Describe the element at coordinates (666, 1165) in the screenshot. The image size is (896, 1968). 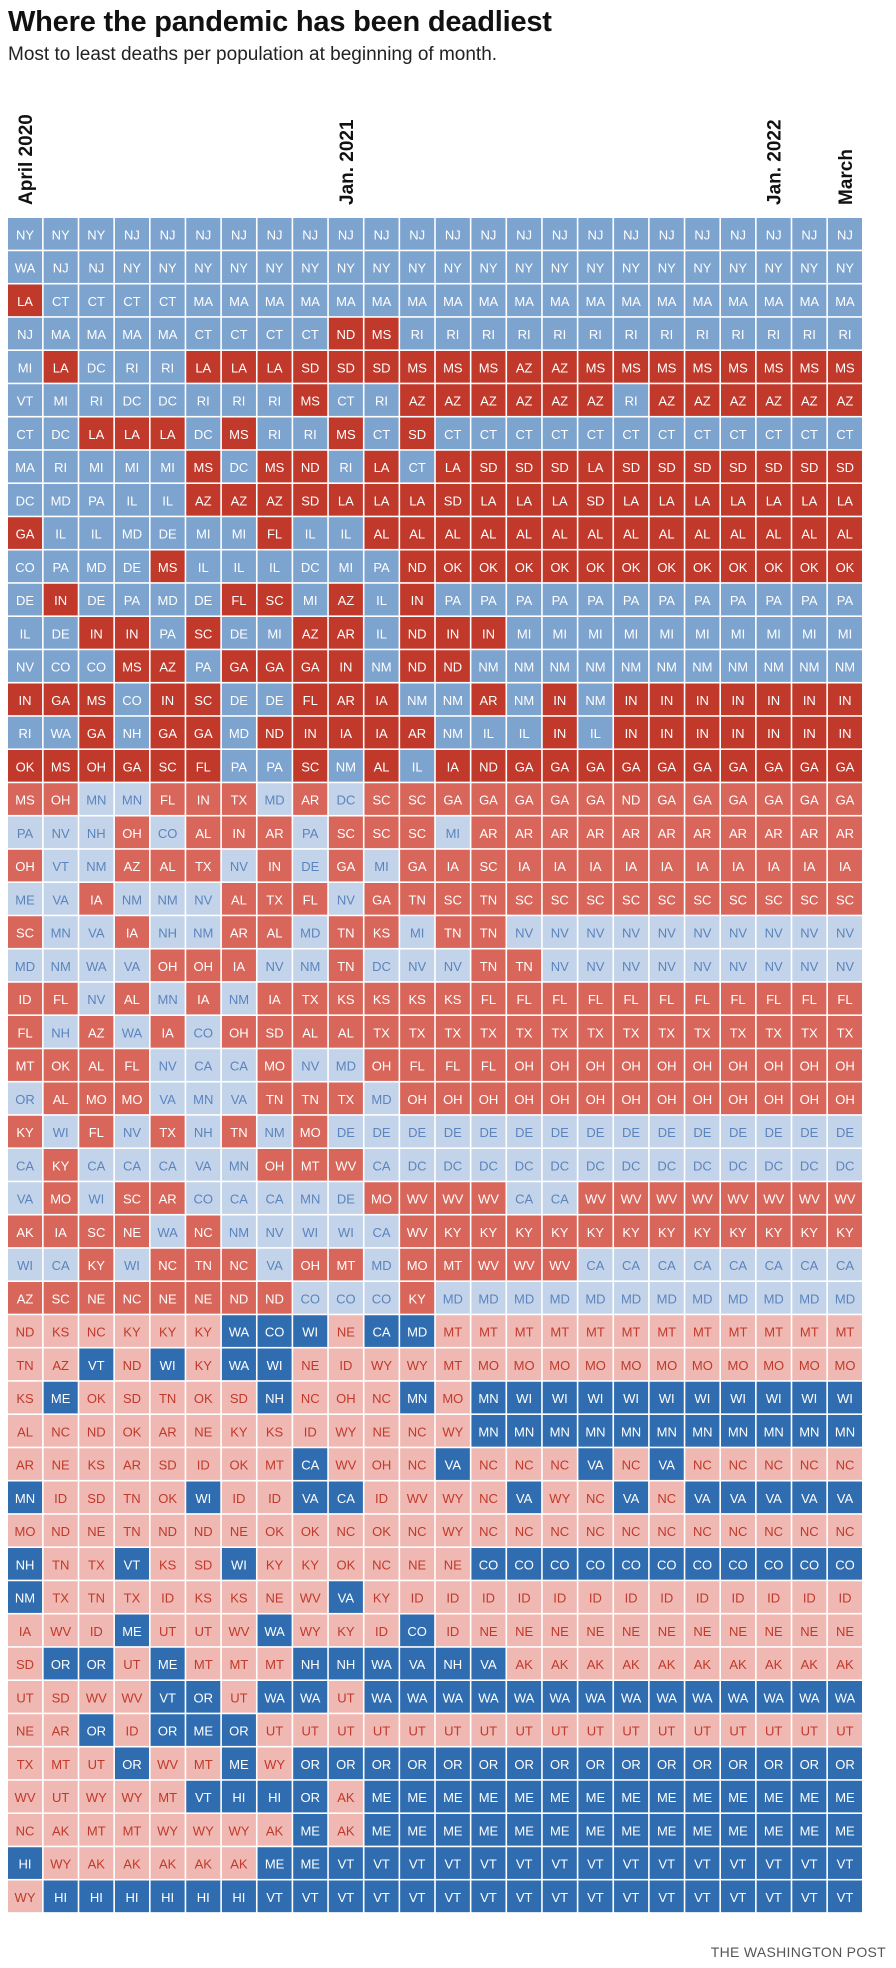
I see `heatmap-cell-label: DC` at that location.